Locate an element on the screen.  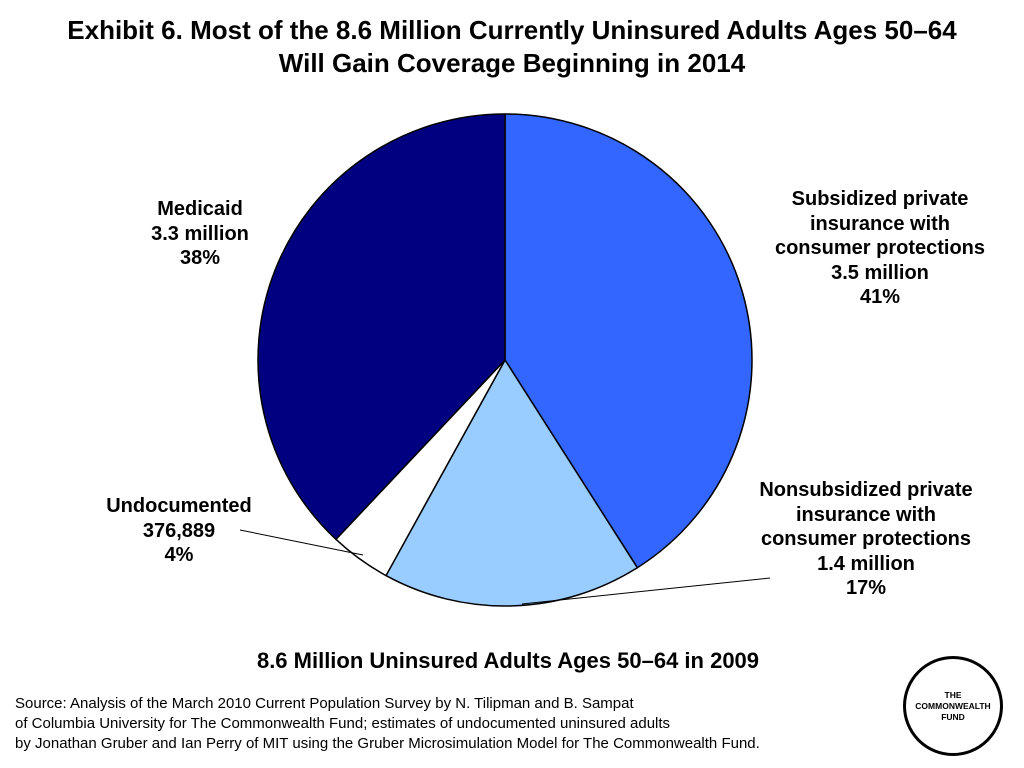
pie-slice-medicaid is located at coordinates (381, 327).